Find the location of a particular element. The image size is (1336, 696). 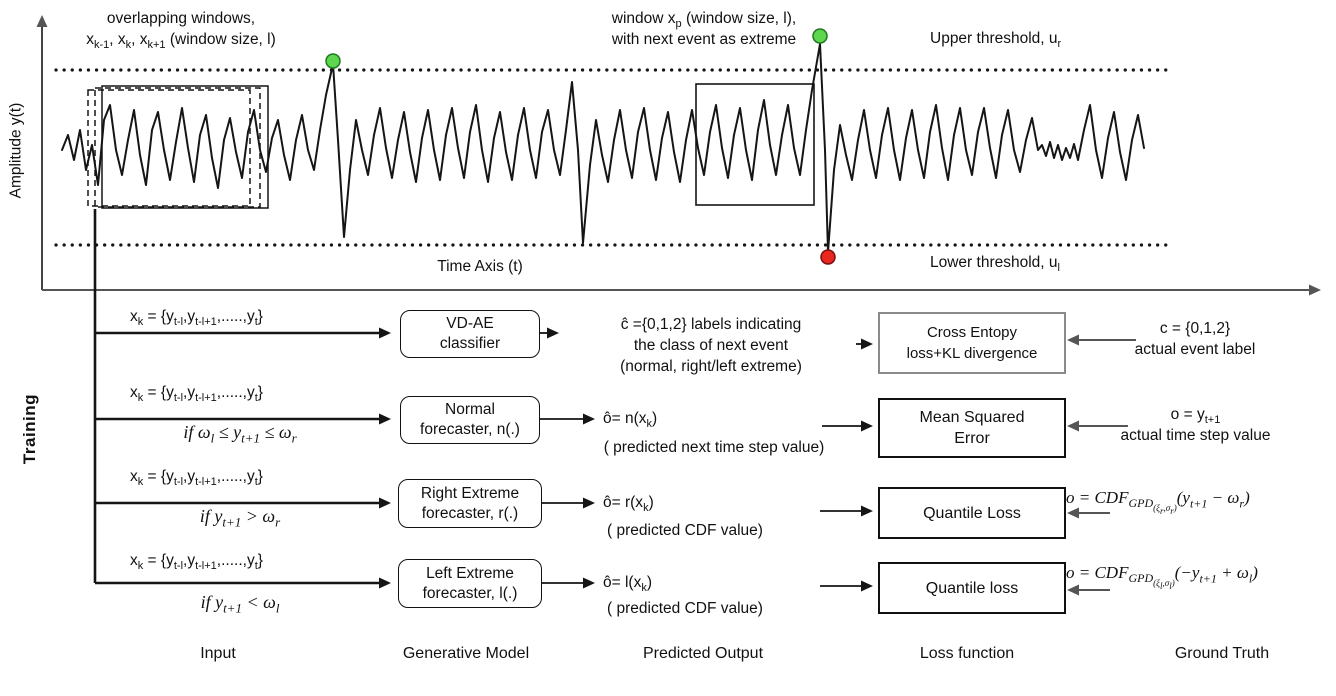

column-label-generative-model: Generative Model is located at coordinates (466, 653).